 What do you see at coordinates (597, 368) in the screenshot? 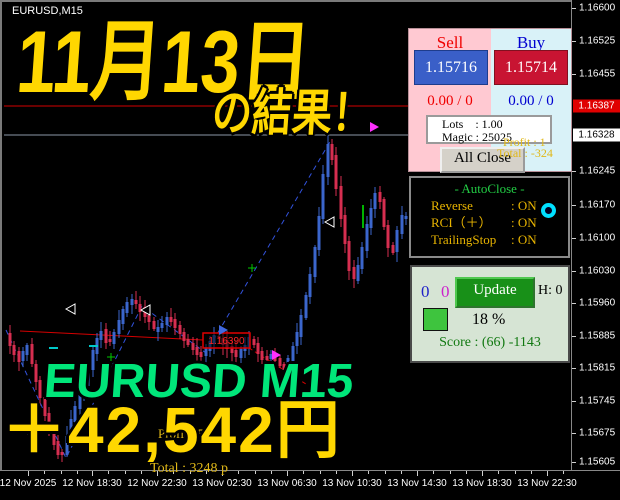
I see `price-axis-label: 1.15815` at bounding box center [597, 368].